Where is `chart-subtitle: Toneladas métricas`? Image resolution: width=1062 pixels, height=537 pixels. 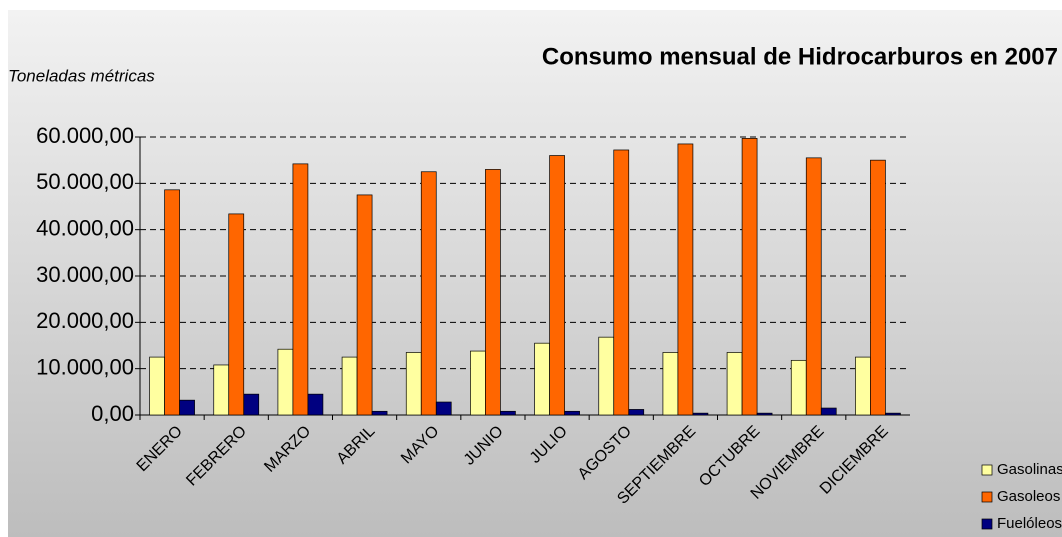
chart-subtitle: Toneladas métricas is located at coordinates (81, 75).